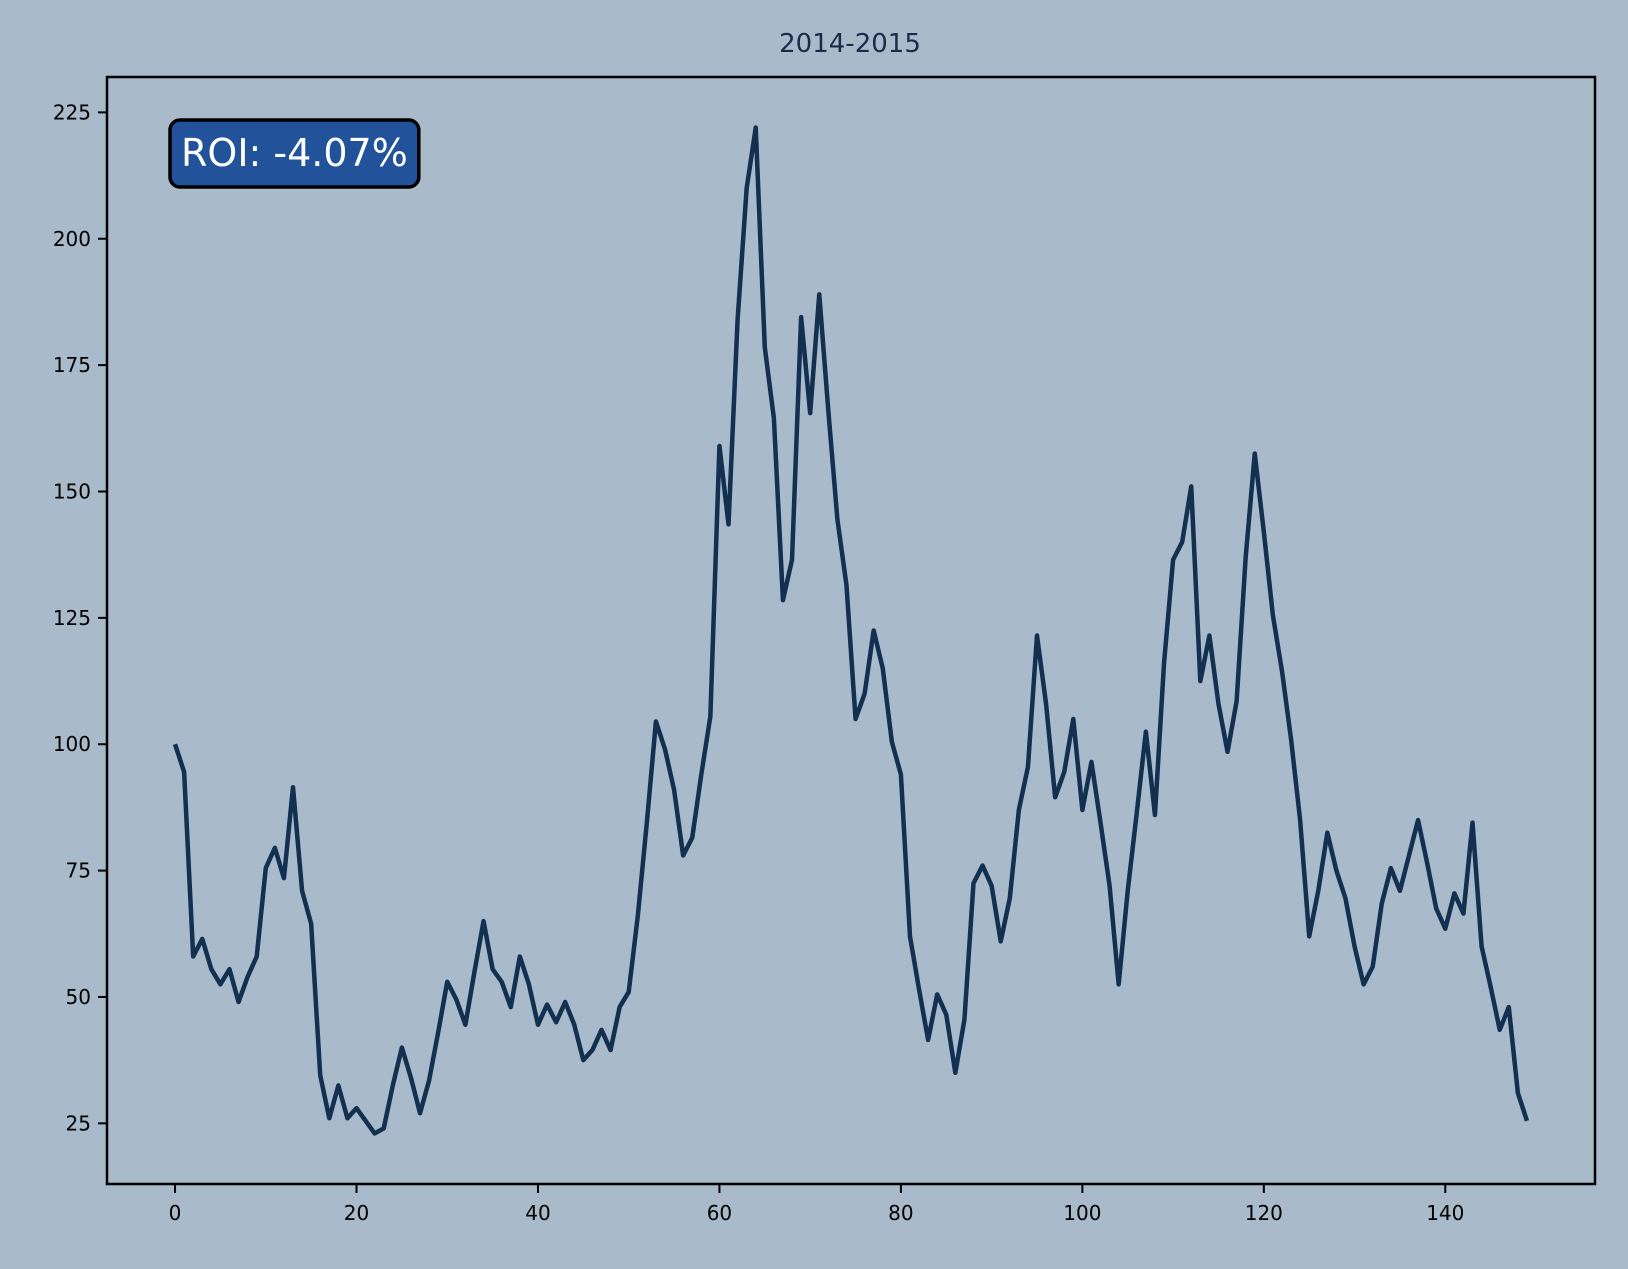 This screenshot has height=1269, width=1628. What do you see at coordinates (72, 491) in the screenshot?
I see `y-tick-label: 150` at bounding box center [72, 491].